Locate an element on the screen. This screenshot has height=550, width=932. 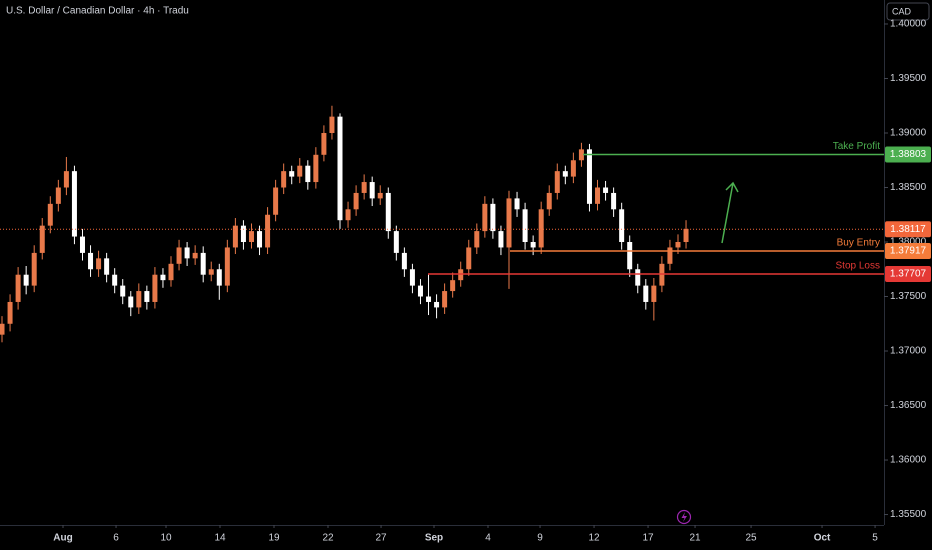
currency: CAD is located at coordinates (902, 11).